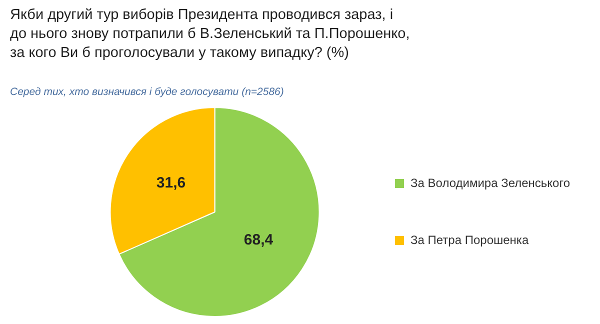  What do you see at coordinates (171, 183) in the screenshot?
I see `data-label: 31,6` at bounding box center [171, 183].